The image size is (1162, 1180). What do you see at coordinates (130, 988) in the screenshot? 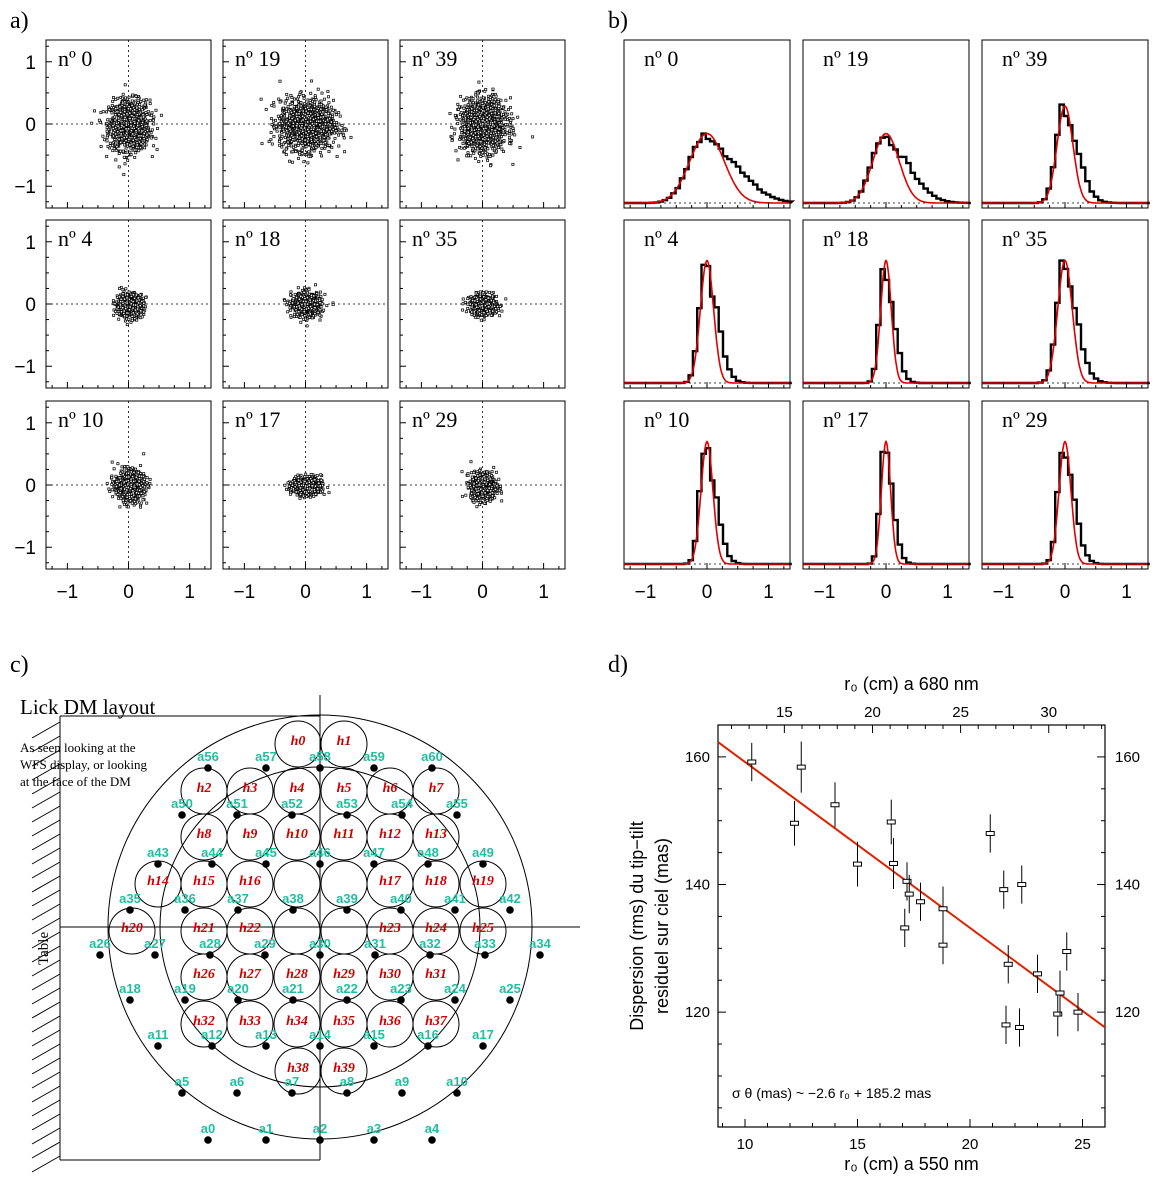
I see `actuator-label: a18` at bounding box center [130, 988].